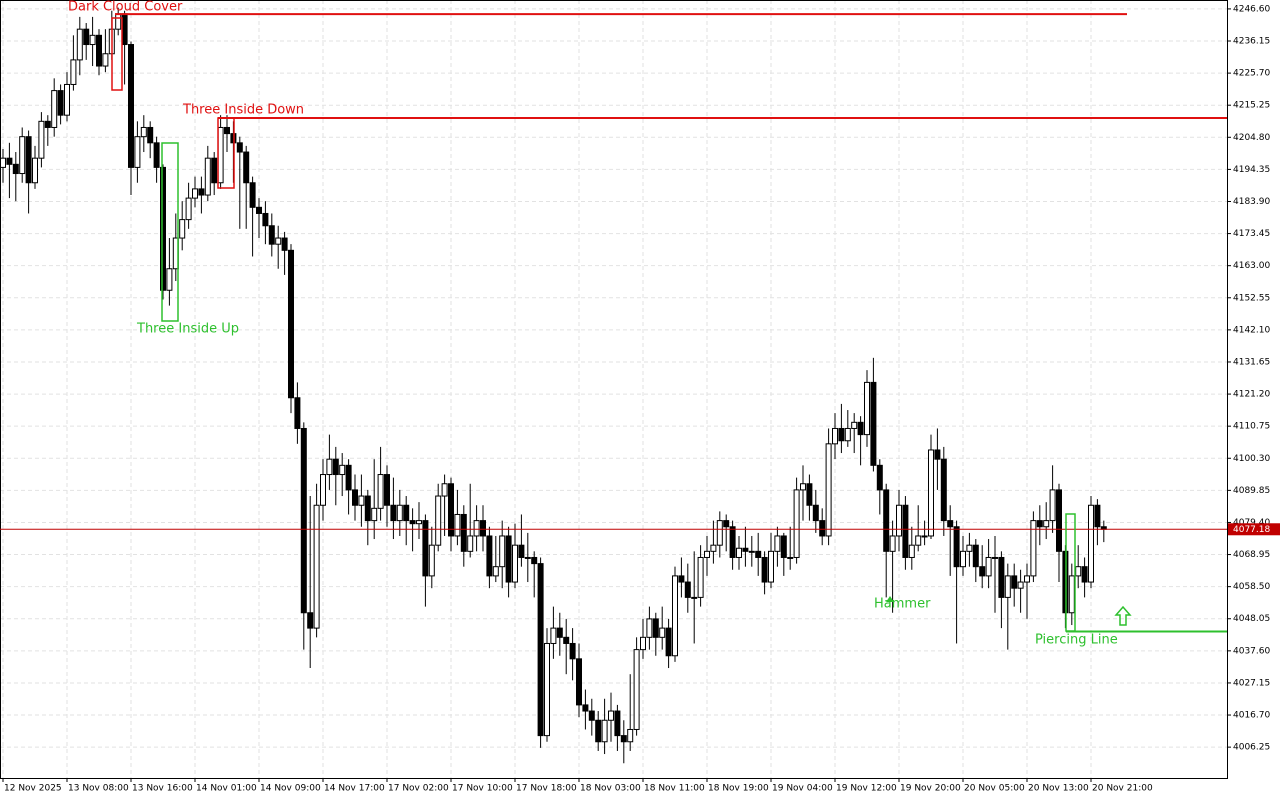 The image size is (1280, 800). Describe the element at coordinates (1251, 651) in the screenshot. I see `y-tick-label: 4037.60` at that location.